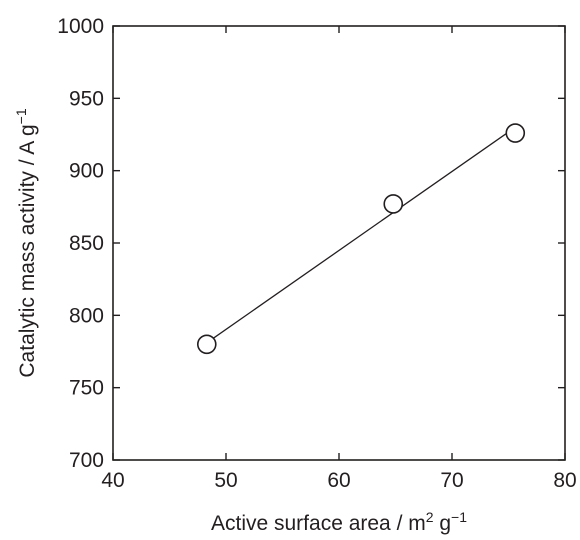 The height and width of the screenshot is (540, 580). What do you see at coordinates (443, 523) in the screenshot?
I see `x-axis-title-mid: g` at bounding box center [443, 523].